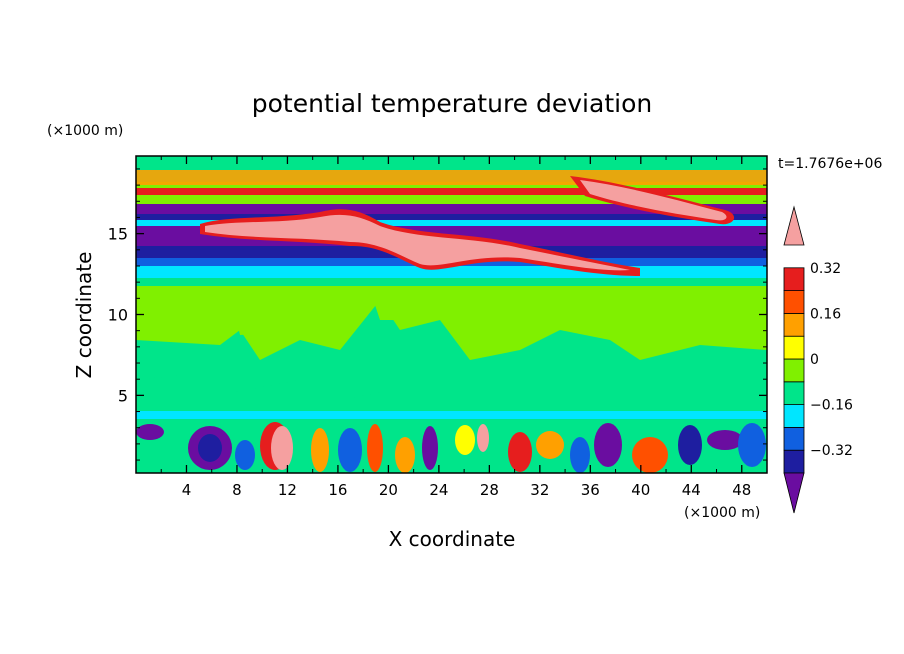 The width and height of the screenshot is (904, 654). What do you see at coordinates (451, 447) in the screenshot?
I see `boundary-eddies` at bounding box center [451, 447].